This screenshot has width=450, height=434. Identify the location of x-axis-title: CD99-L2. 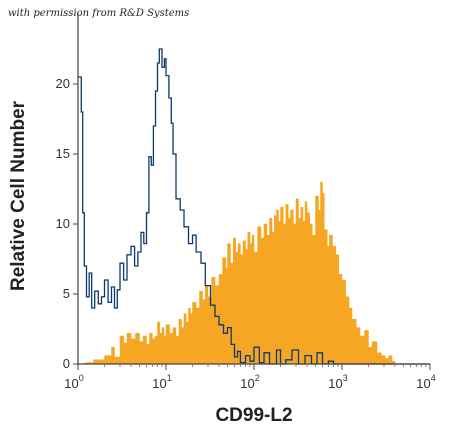
(253, 415).